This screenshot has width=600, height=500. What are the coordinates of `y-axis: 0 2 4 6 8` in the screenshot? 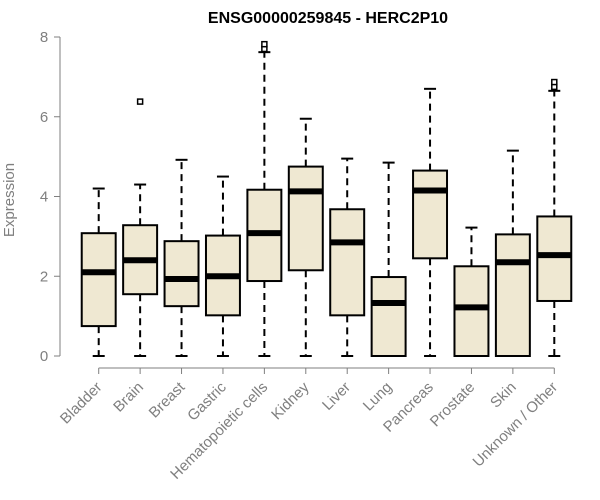 It's located at (50, 197).